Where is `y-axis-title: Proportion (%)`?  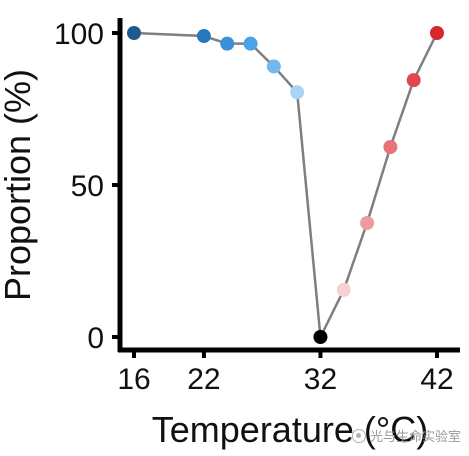
y-axis-title: Proportion (%) is located at coordinates (19, 185).